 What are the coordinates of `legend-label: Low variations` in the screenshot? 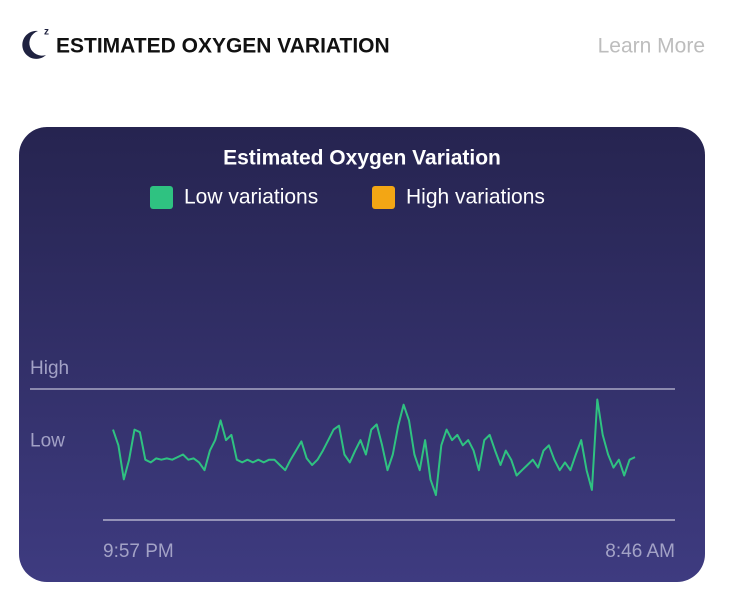 It's located at (251, 197).